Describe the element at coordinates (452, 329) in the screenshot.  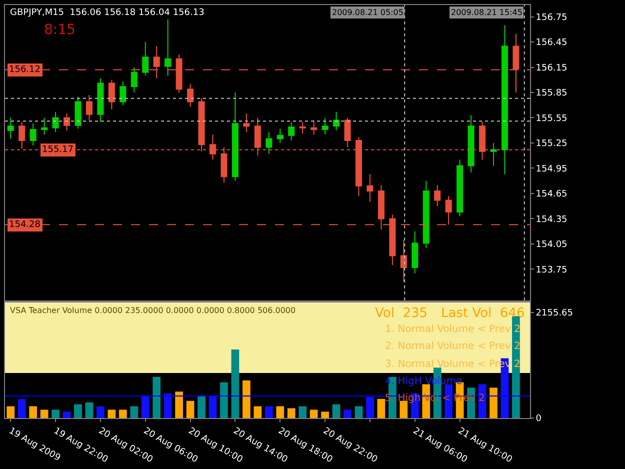
I see `annotation: 1. Normal Volume < Prev 2` at that location.